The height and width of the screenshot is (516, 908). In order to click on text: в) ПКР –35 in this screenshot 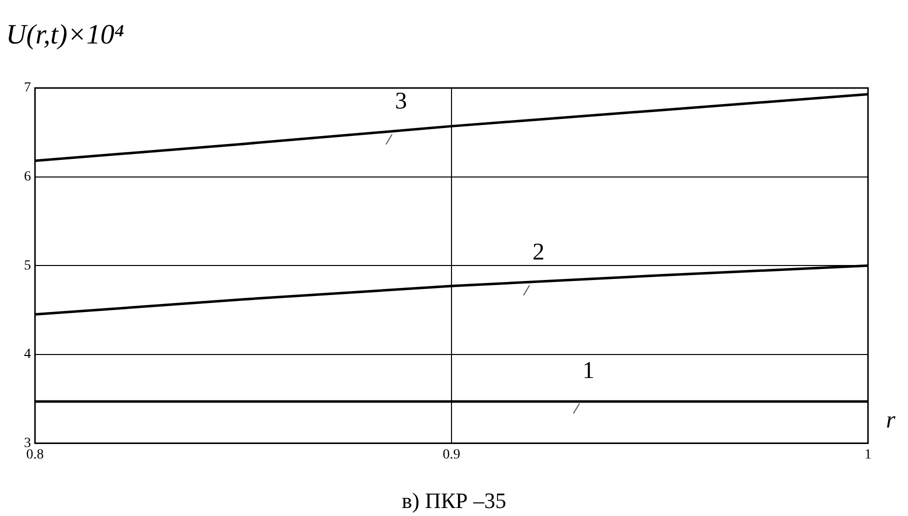, I will do `click(454, 500)`.